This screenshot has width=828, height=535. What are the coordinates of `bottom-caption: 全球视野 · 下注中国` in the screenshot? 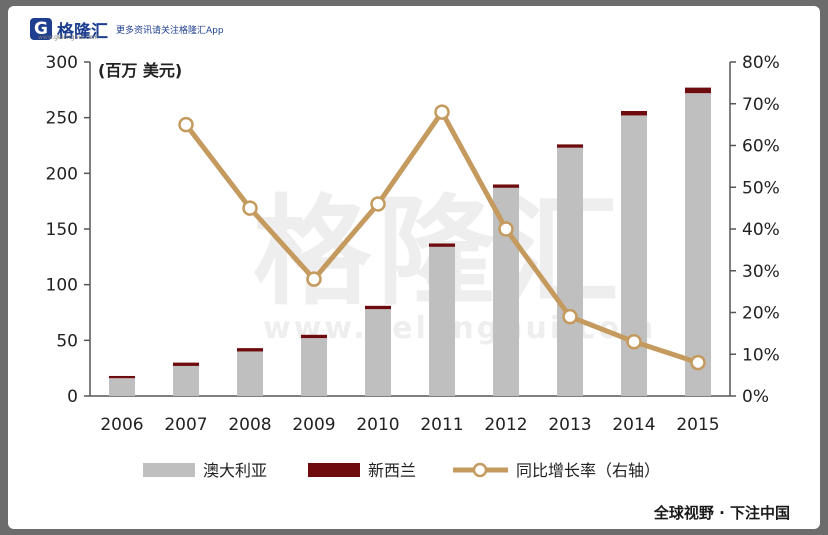 It's located at (721, 513).